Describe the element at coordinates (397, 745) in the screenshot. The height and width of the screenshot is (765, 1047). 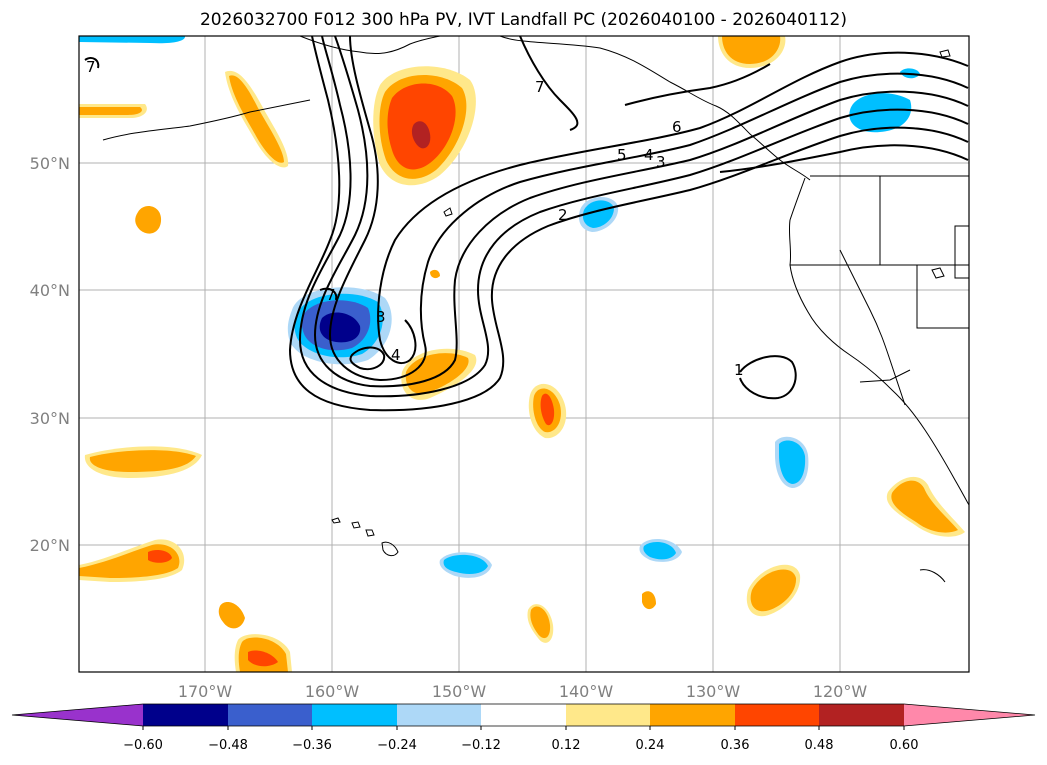
I see `colorbar-label: −0.24` at that location.